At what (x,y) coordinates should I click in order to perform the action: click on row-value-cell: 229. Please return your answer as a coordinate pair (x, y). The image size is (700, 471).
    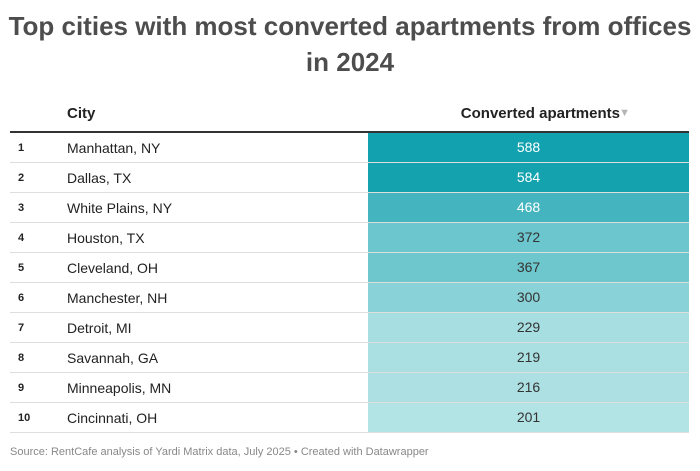
    Looking at the image, I should click on (528, 327).